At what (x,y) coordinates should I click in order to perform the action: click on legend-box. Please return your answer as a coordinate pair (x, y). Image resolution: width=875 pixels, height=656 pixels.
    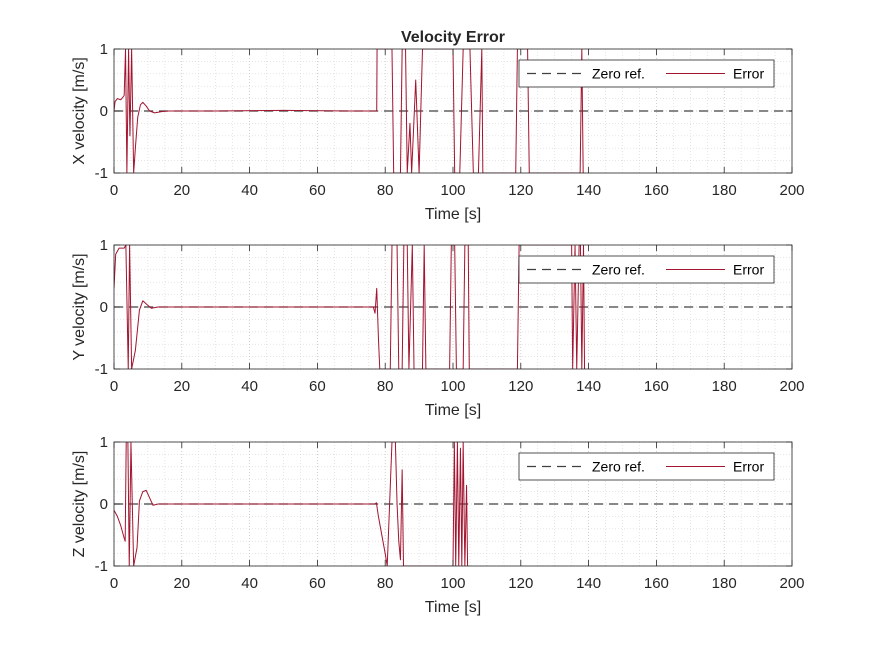
    Looking at the image, I should click on (646, 466).